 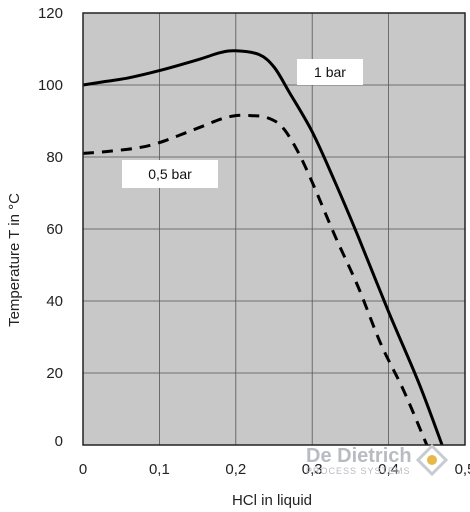 What do you see at coordinates (159, 469) in the screenshot?
I see `x-tick-label: 0,1` at bounding box center [159, 469].